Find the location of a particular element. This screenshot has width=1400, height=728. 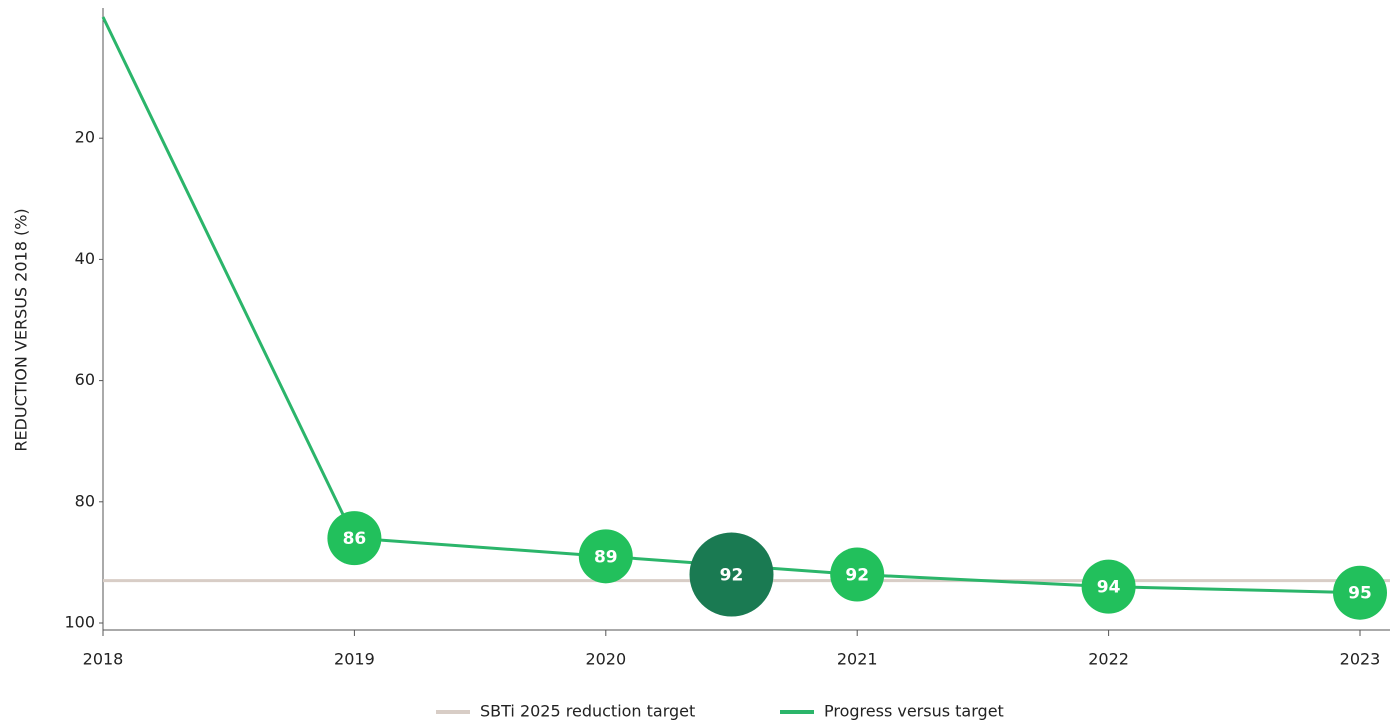

x-tick-label: 2019 is located at coordinates (354, 659).